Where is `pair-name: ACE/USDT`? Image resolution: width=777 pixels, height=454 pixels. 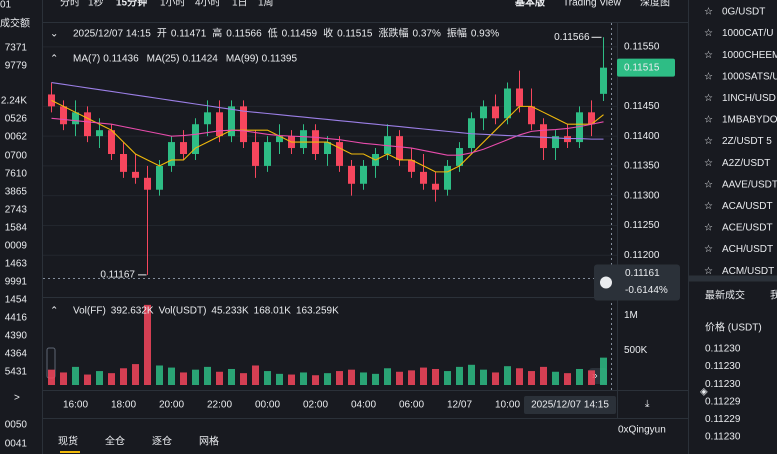
pair-name: ACE/USDT is located at coordinates (747, 228).